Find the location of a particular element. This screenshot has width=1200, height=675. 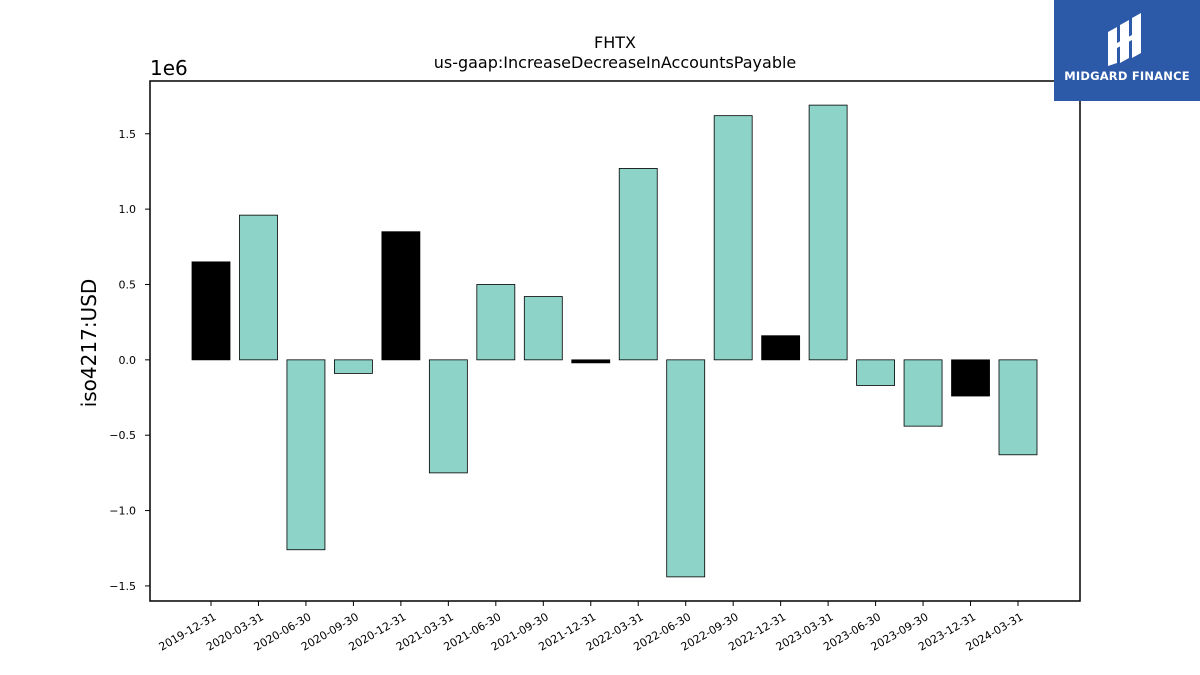

y-tick-label: 1.0 is located at coordinates (128, 209).